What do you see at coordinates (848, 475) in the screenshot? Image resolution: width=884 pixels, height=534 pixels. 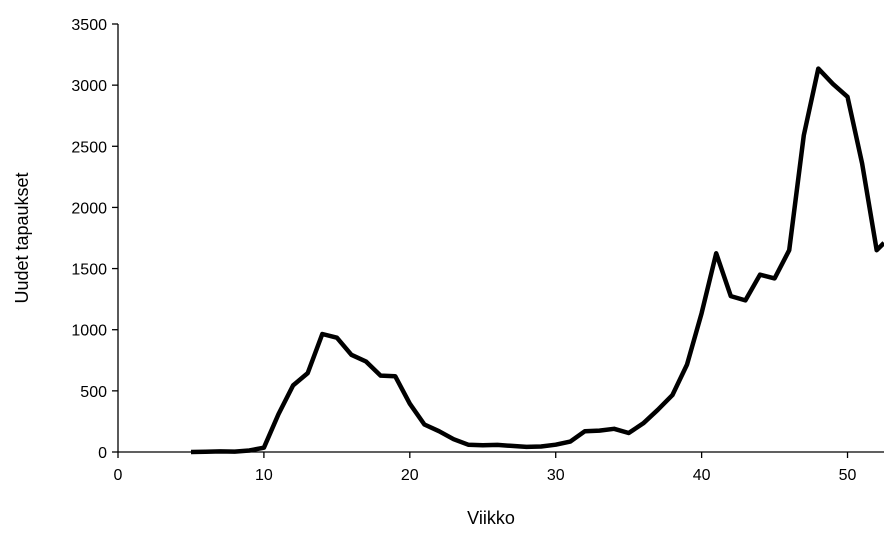 I see `x-tick-label: 50` at bounding box center [848, 475].